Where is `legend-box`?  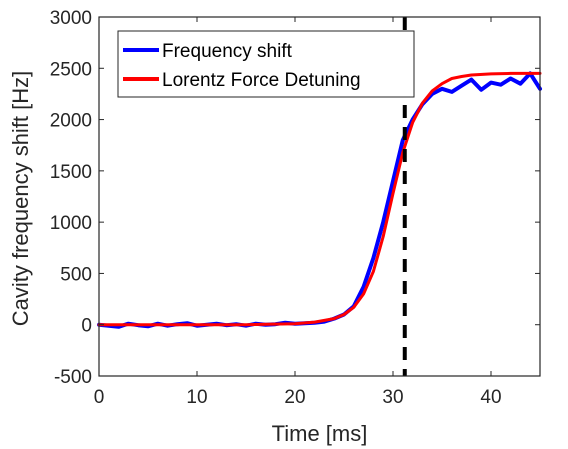
legend-box is located at coordinates (266, 64).